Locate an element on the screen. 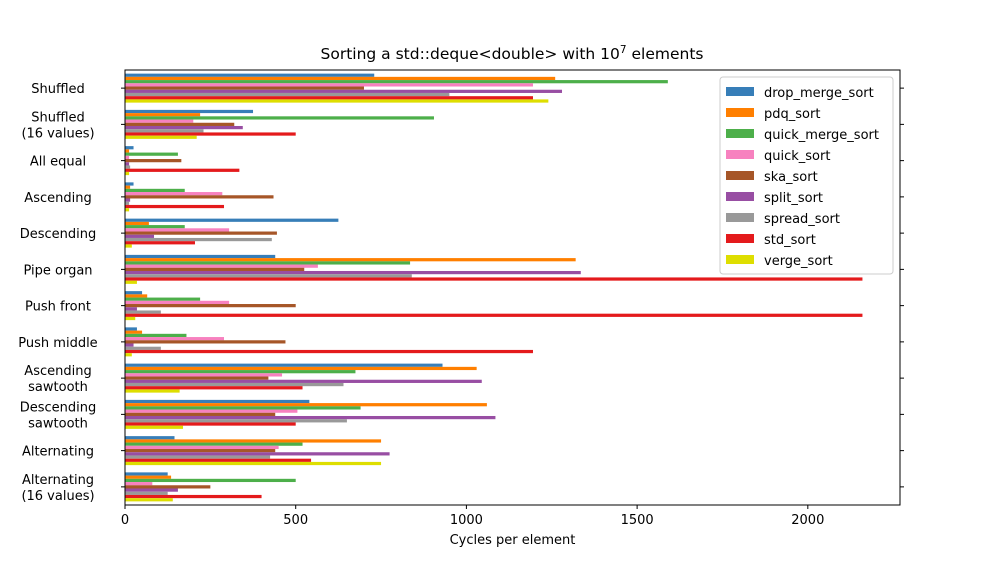  legend-swatch-ska_sort is located at coordinates (740, 175).